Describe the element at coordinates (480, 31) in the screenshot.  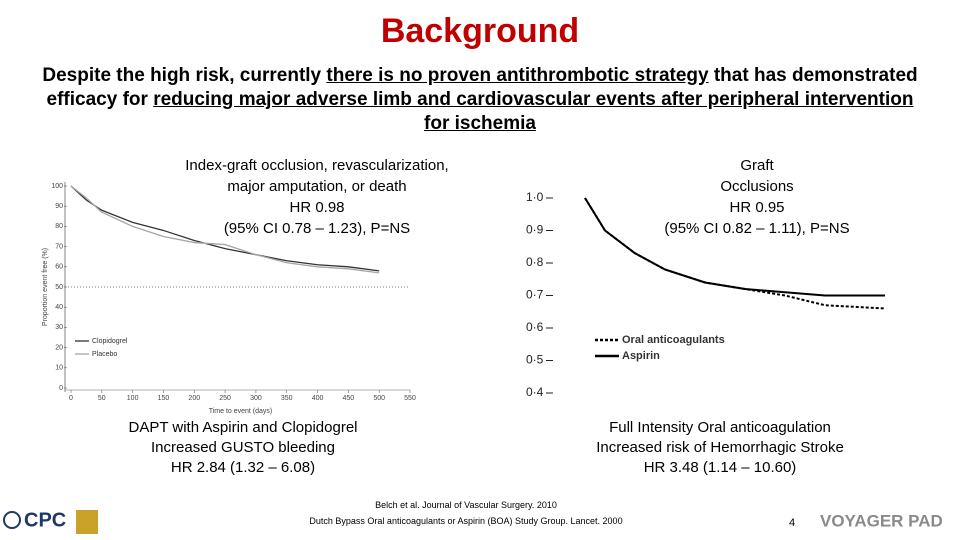
I see `slide-title: Background` at that location.